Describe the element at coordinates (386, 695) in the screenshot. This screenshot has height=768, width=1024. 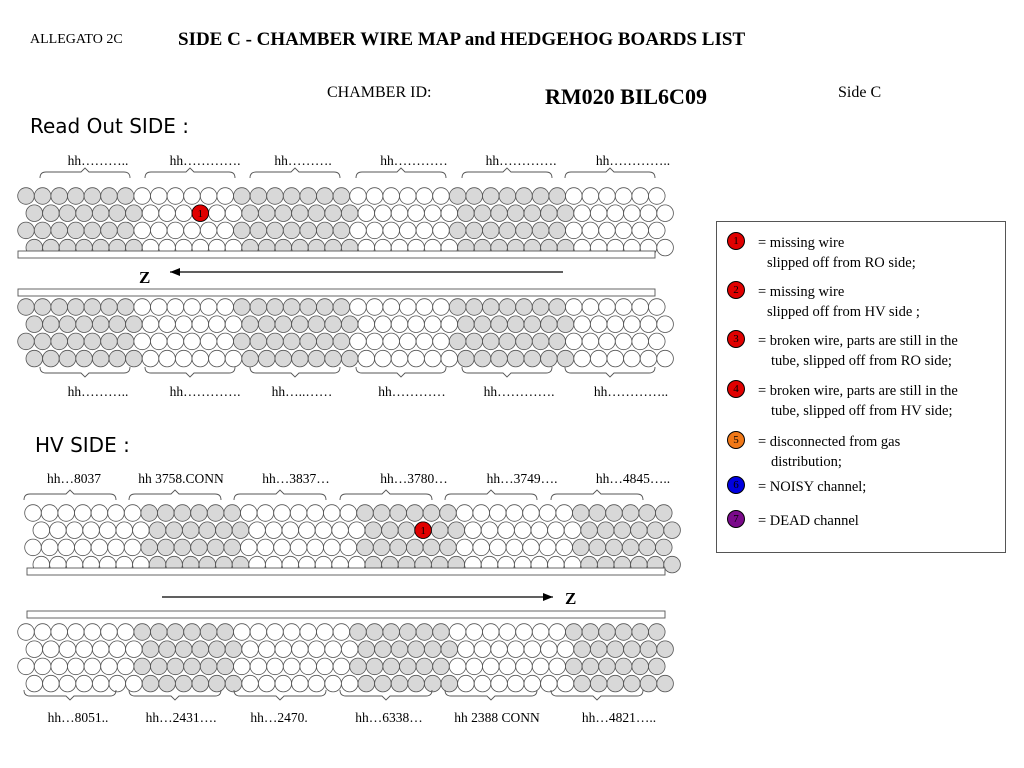
I see `hv-bottom-brace` at that location.